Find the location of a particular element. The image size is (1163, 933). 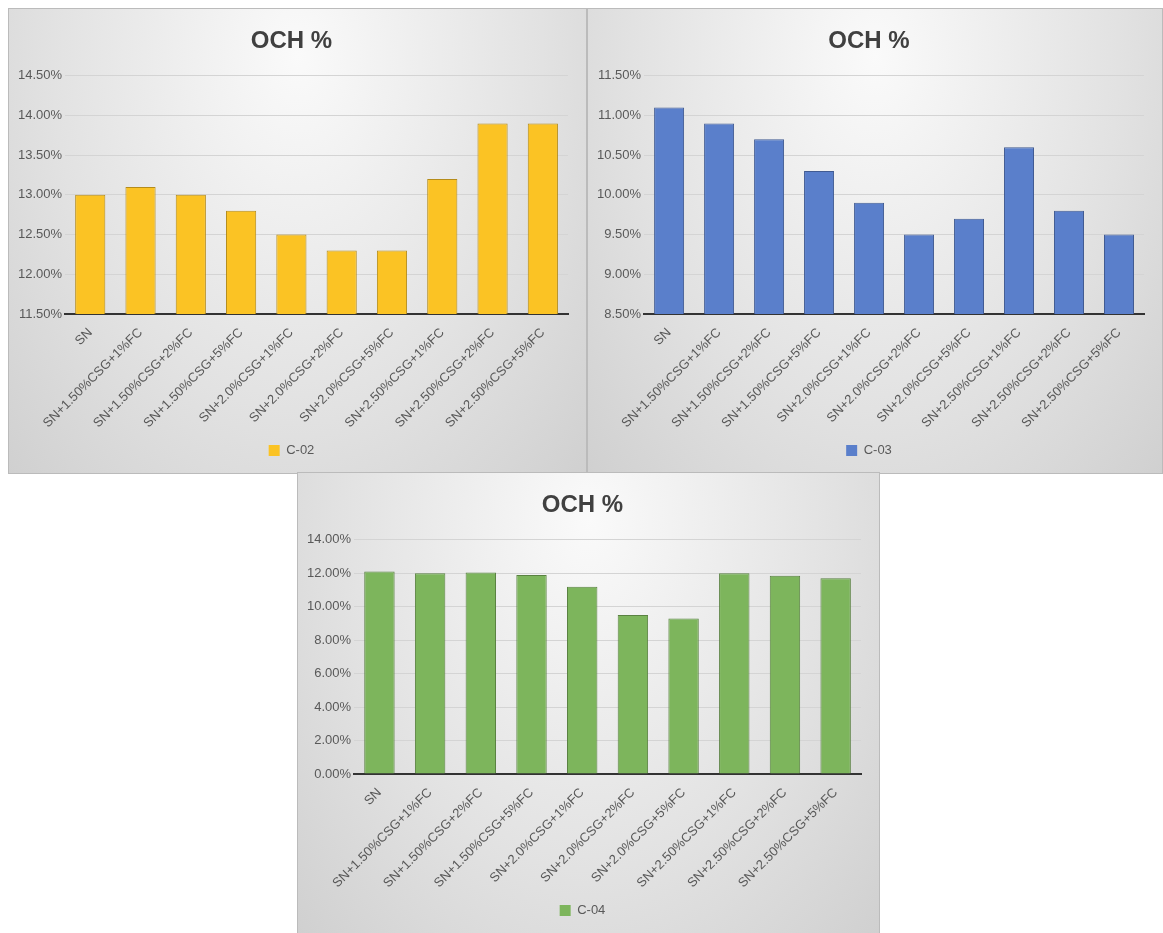

legend-label: C-02 is located at coordinates (300, 450).